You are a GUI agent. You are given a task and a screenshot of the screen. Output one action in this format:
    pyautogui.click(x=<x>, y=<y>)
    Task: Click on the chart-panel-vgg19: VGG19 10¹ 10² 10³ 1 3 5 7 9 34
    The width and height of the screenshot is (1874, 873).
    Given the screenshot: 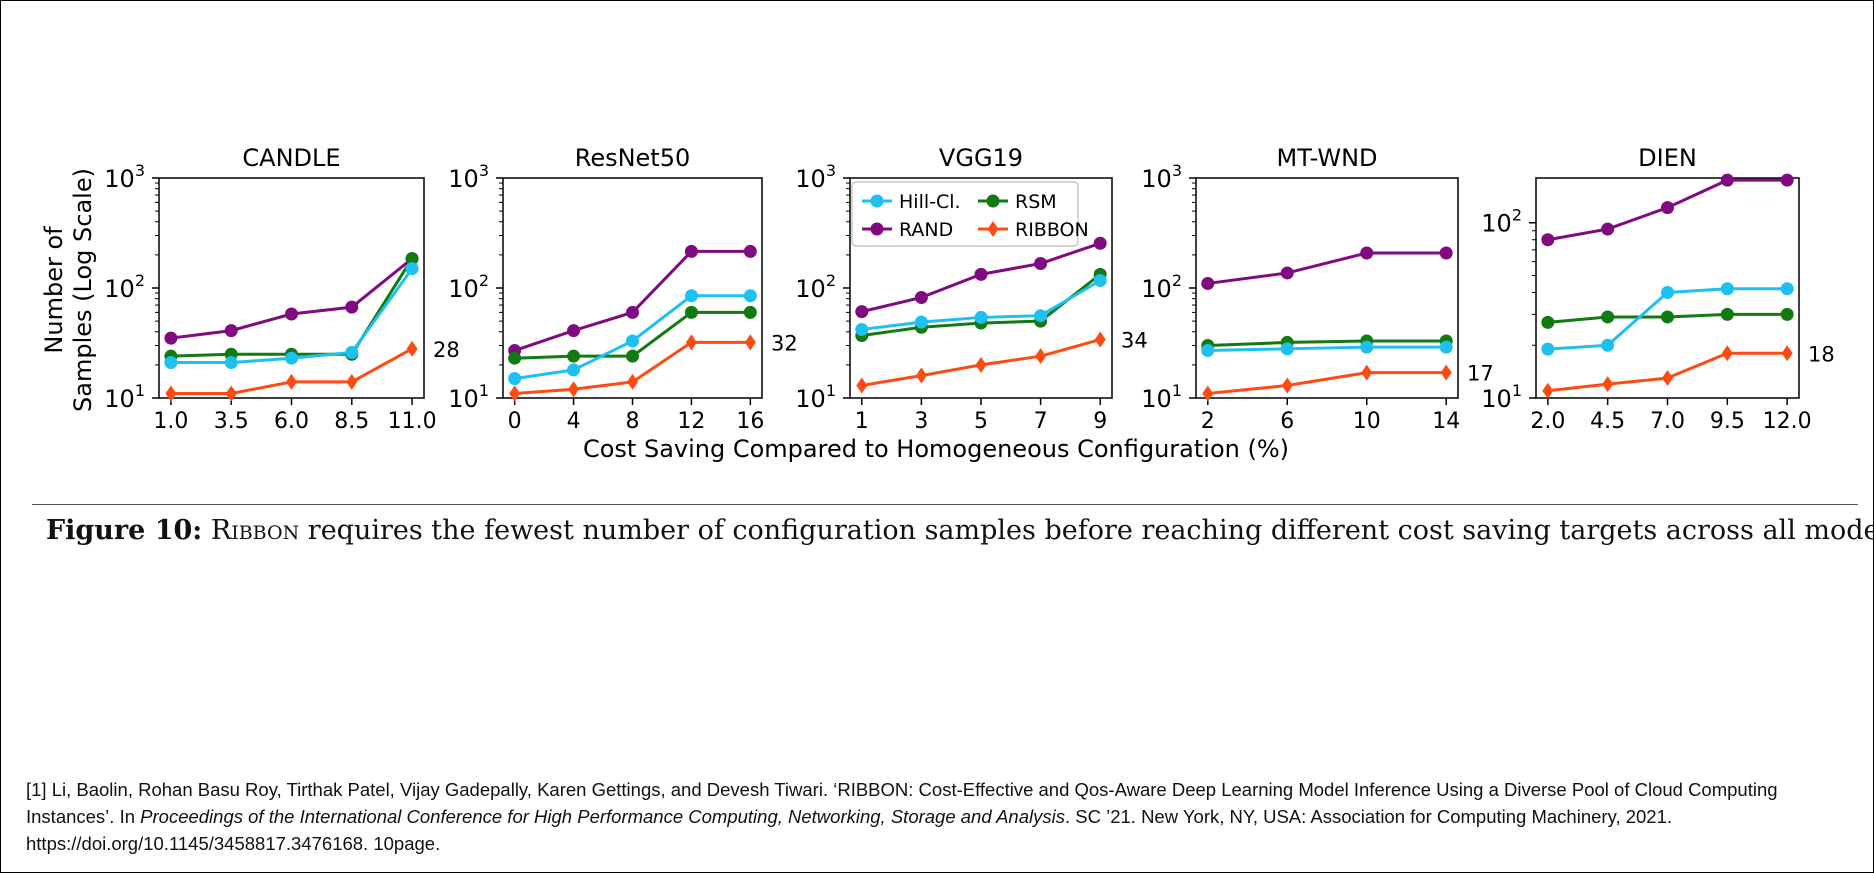 What is the action you would take?
    pyautogui.click(x=971, y=289)
    